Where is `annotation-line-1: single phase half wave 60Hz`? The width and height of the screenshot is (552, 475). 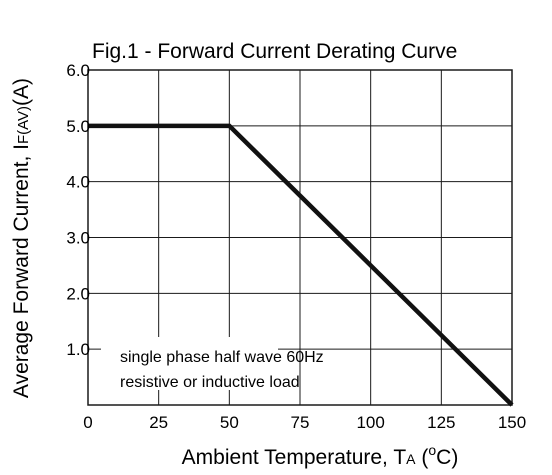
annotation-line-1: single phase half wave 60Hz is located at coordinates (222, 357).